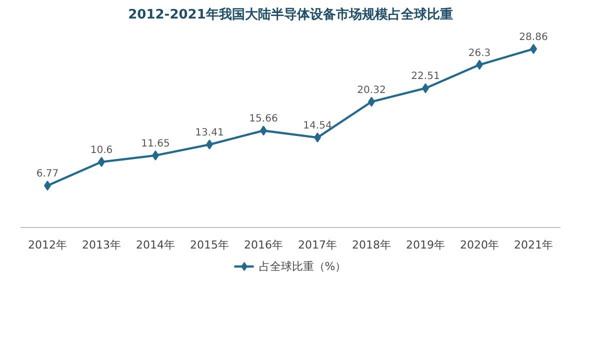 The image size is (597, 350). What do you see at coordinates (426, 245) in the screenshot?
I see `x-tick-label: 2019年` at bounding box center [426, 245].